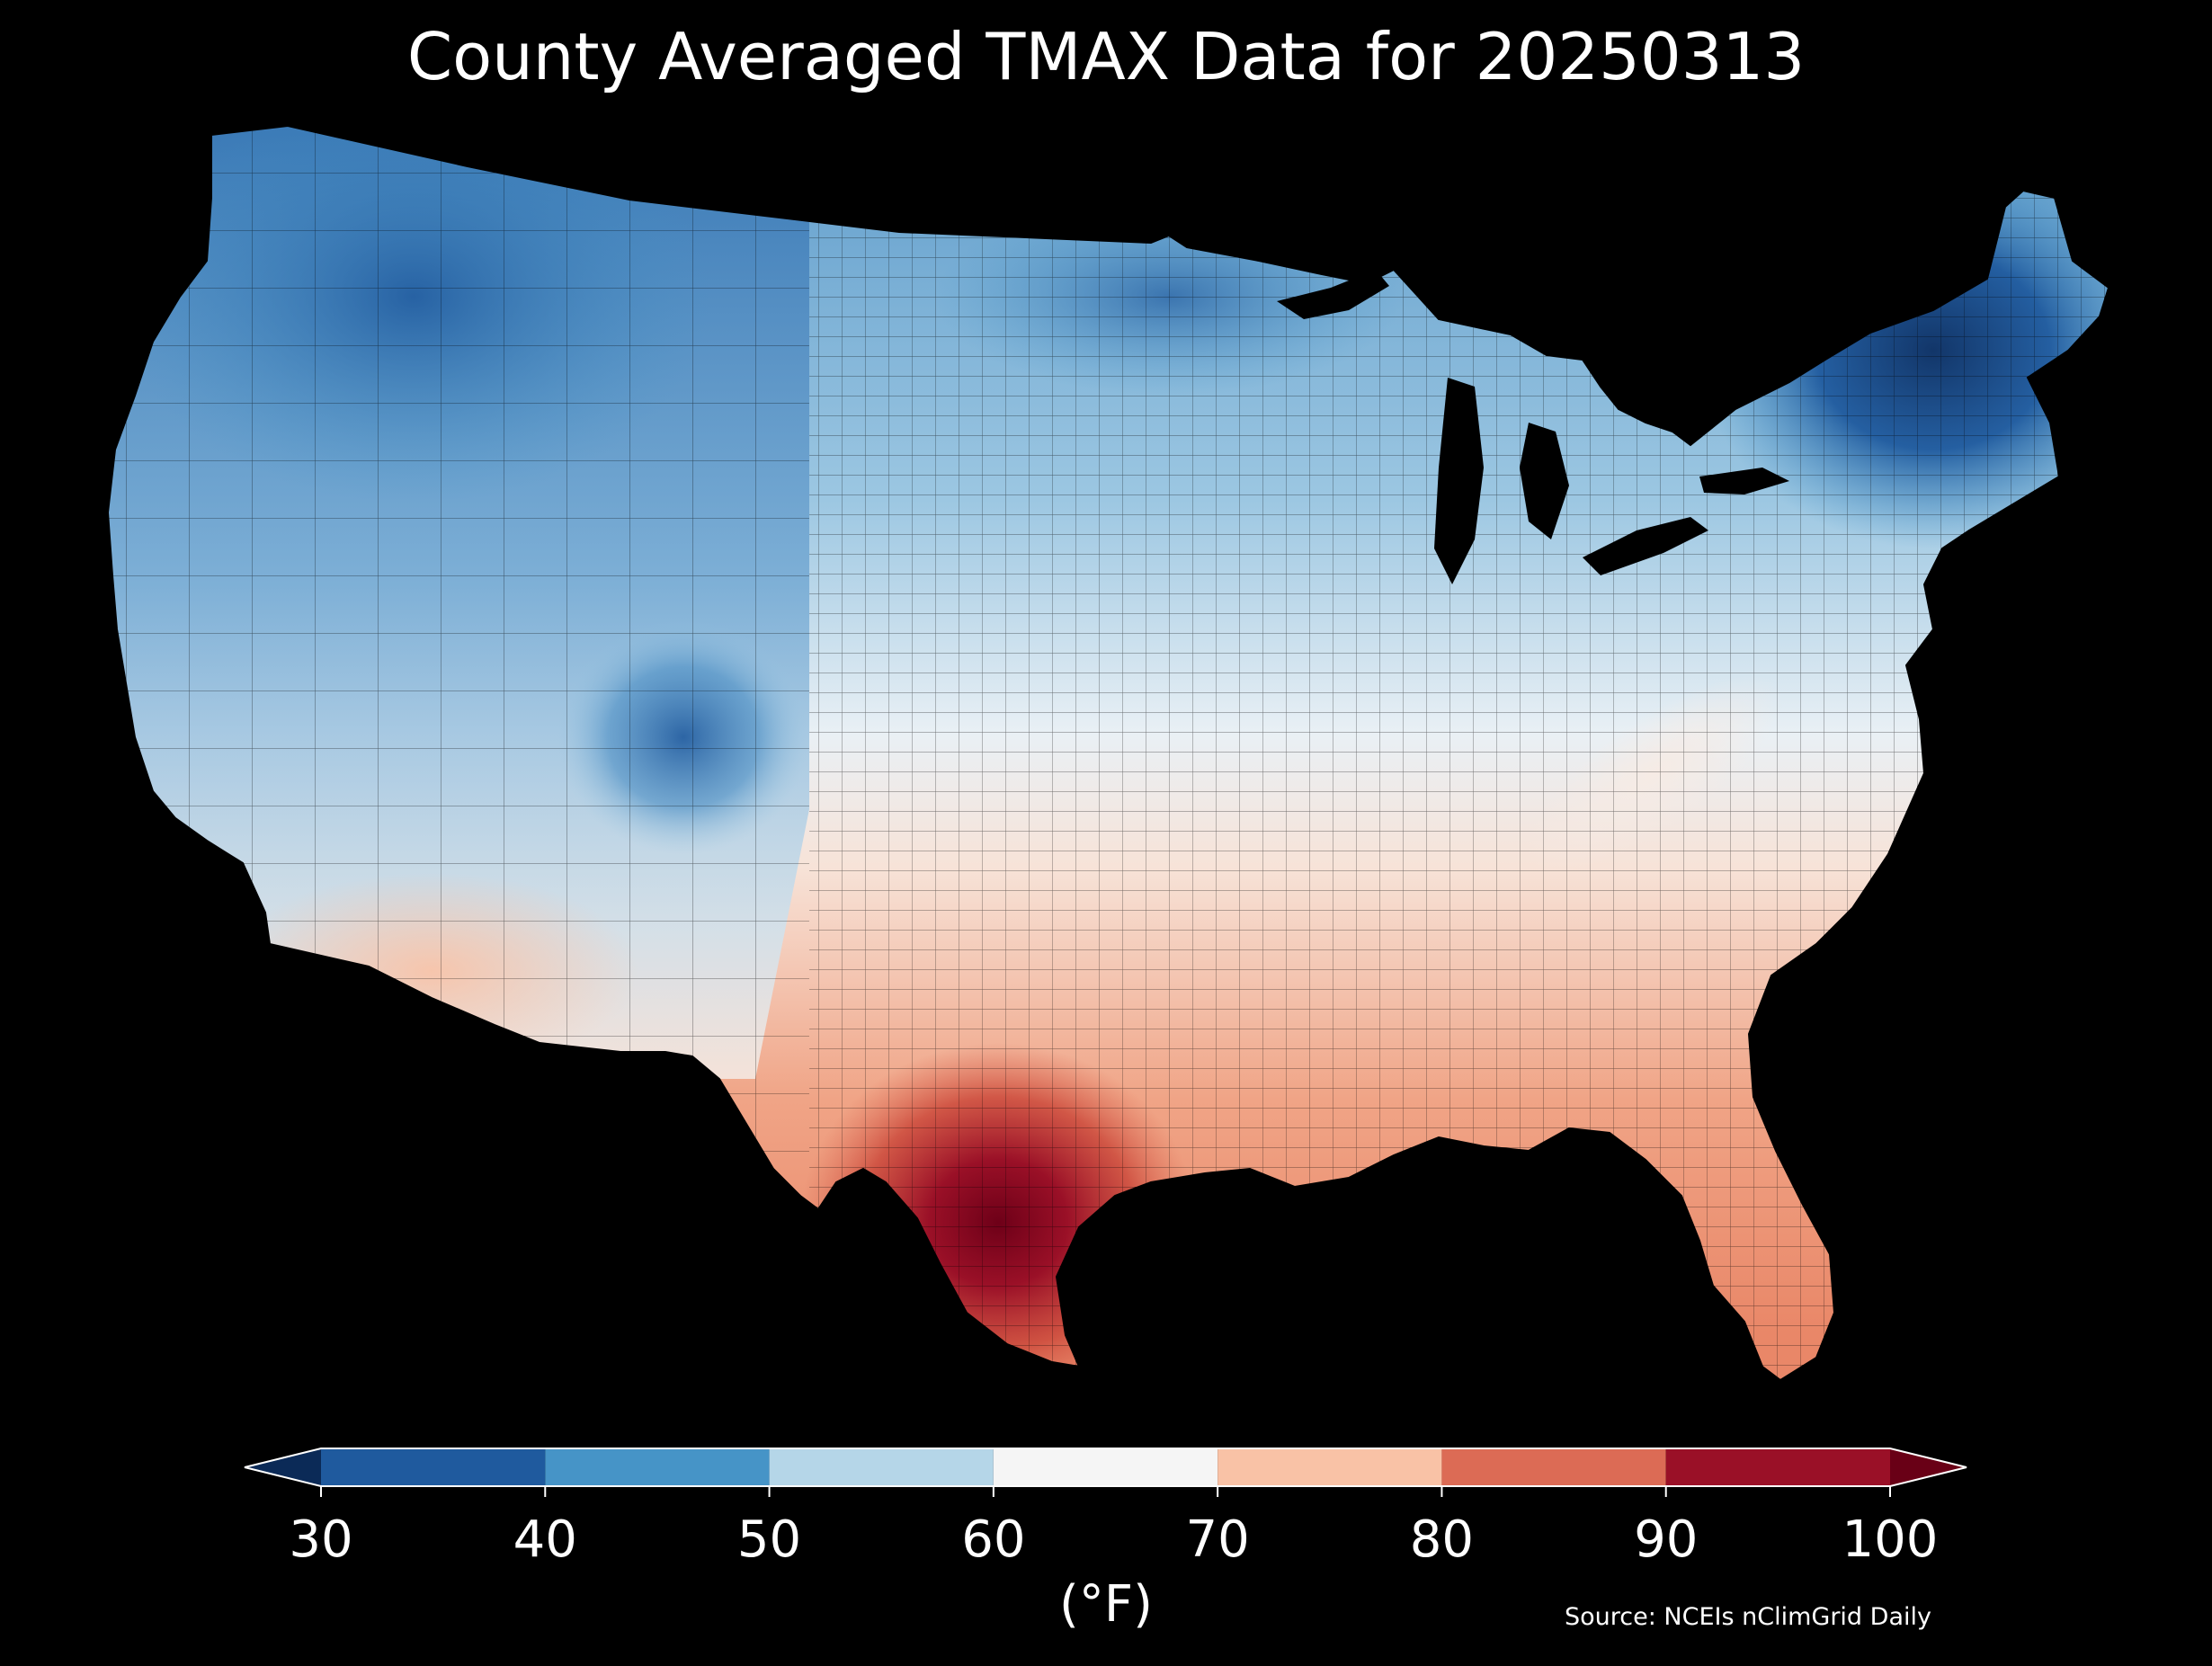 This screenshot has height=1666, width=2212. Describe the element at coordinates (1442, 1540) in the screenshot. I see `colorbar-tick-label: 80` at that location.